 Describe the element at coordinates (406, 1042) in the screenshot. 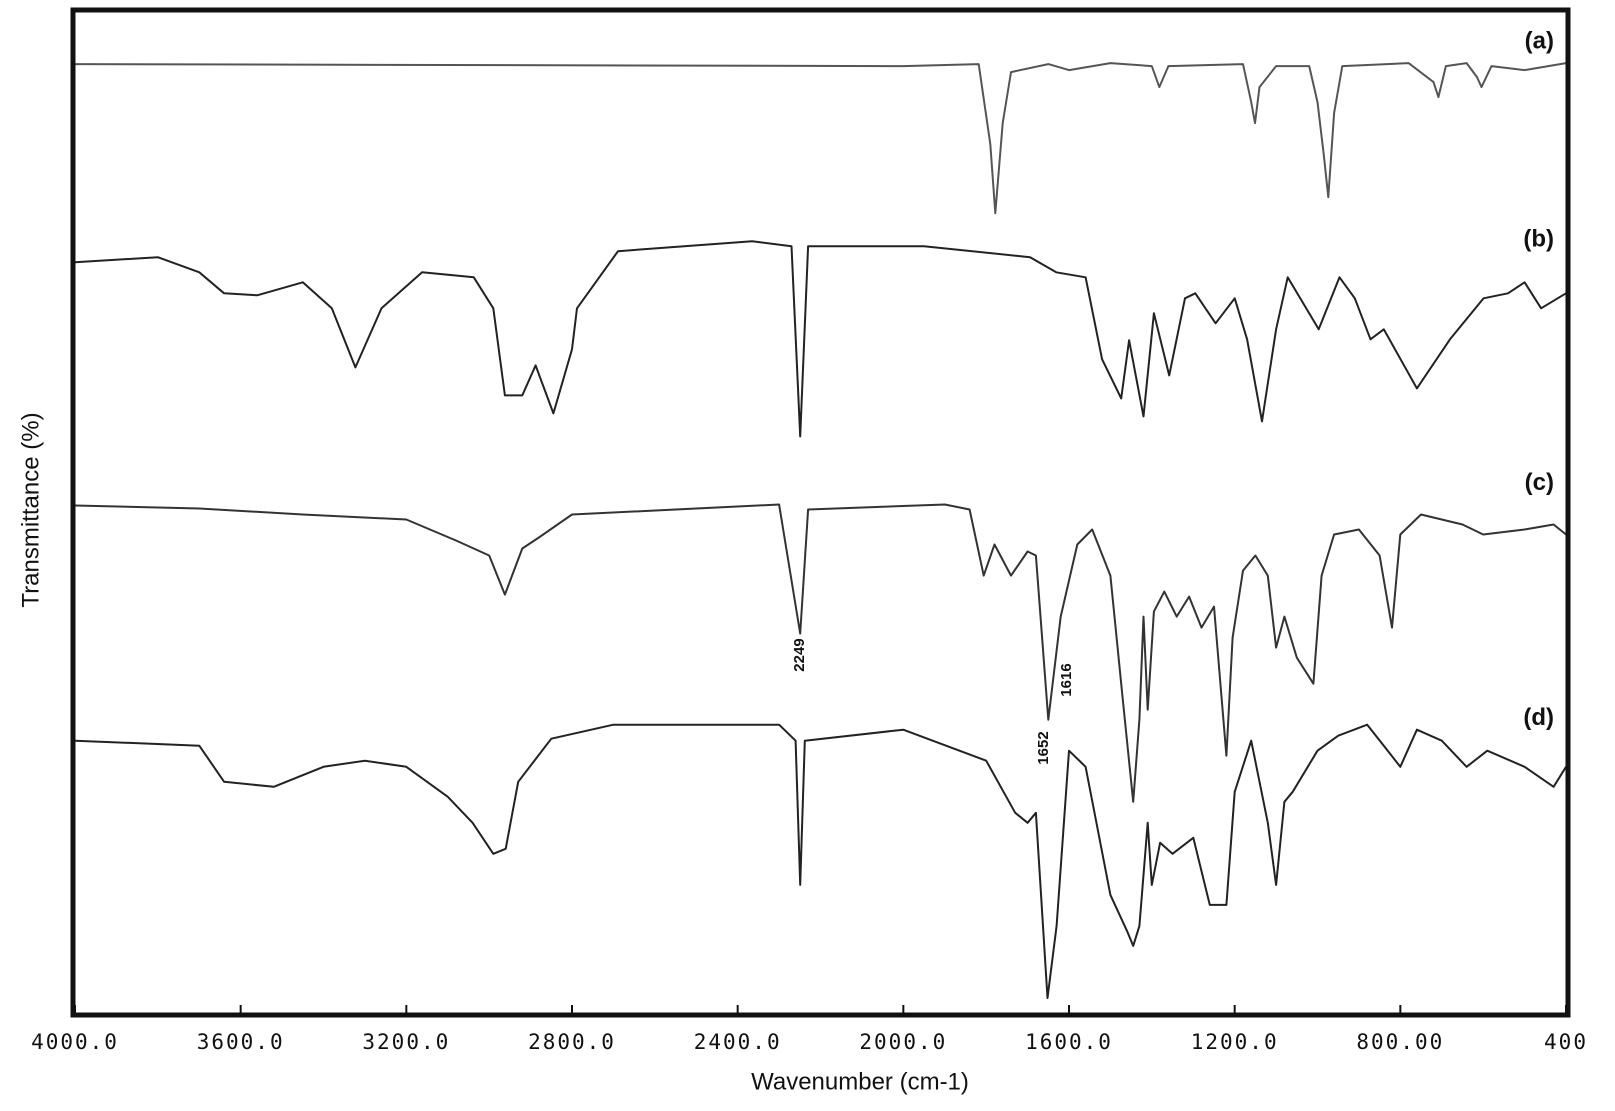

I see `x-tick-label: 3200.0` at that location.